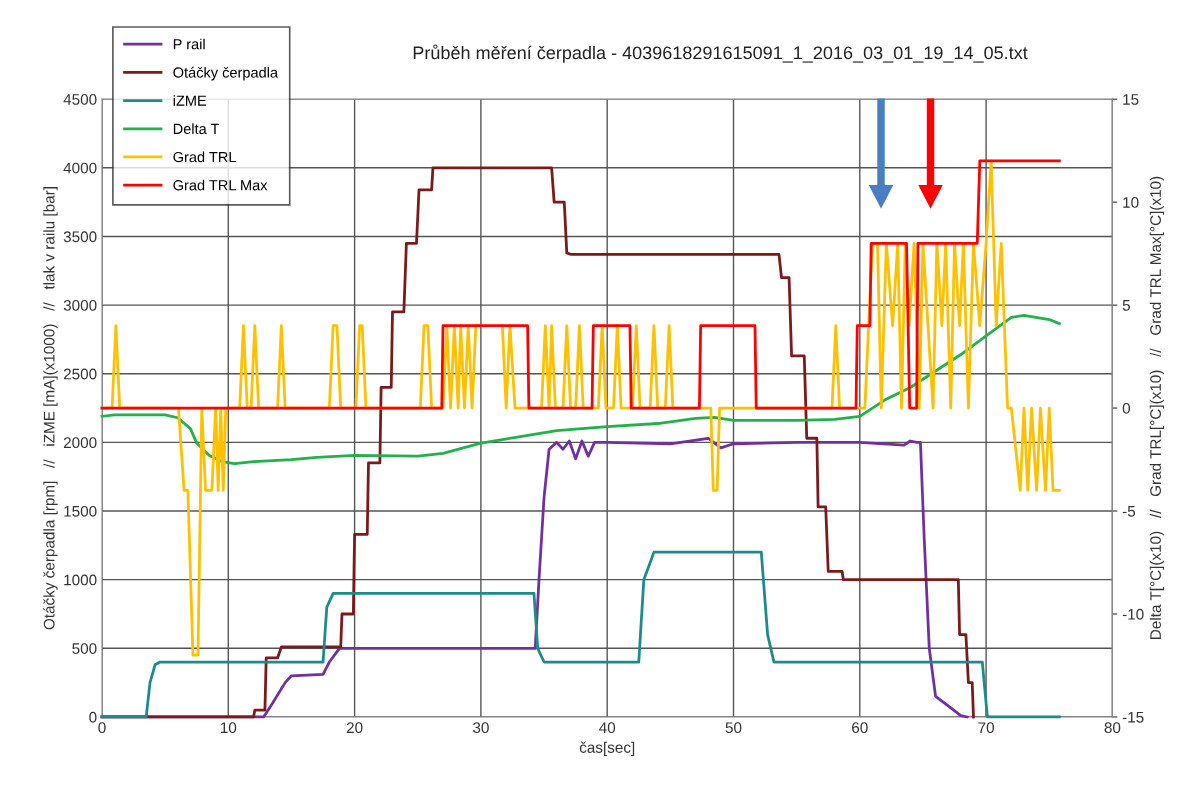 This screenshot has height=787, width=1200. What do you see at coordinates (480, 728) in the screenshot?
I see `x-tick-label: 30` at bounding box center [480, 728].